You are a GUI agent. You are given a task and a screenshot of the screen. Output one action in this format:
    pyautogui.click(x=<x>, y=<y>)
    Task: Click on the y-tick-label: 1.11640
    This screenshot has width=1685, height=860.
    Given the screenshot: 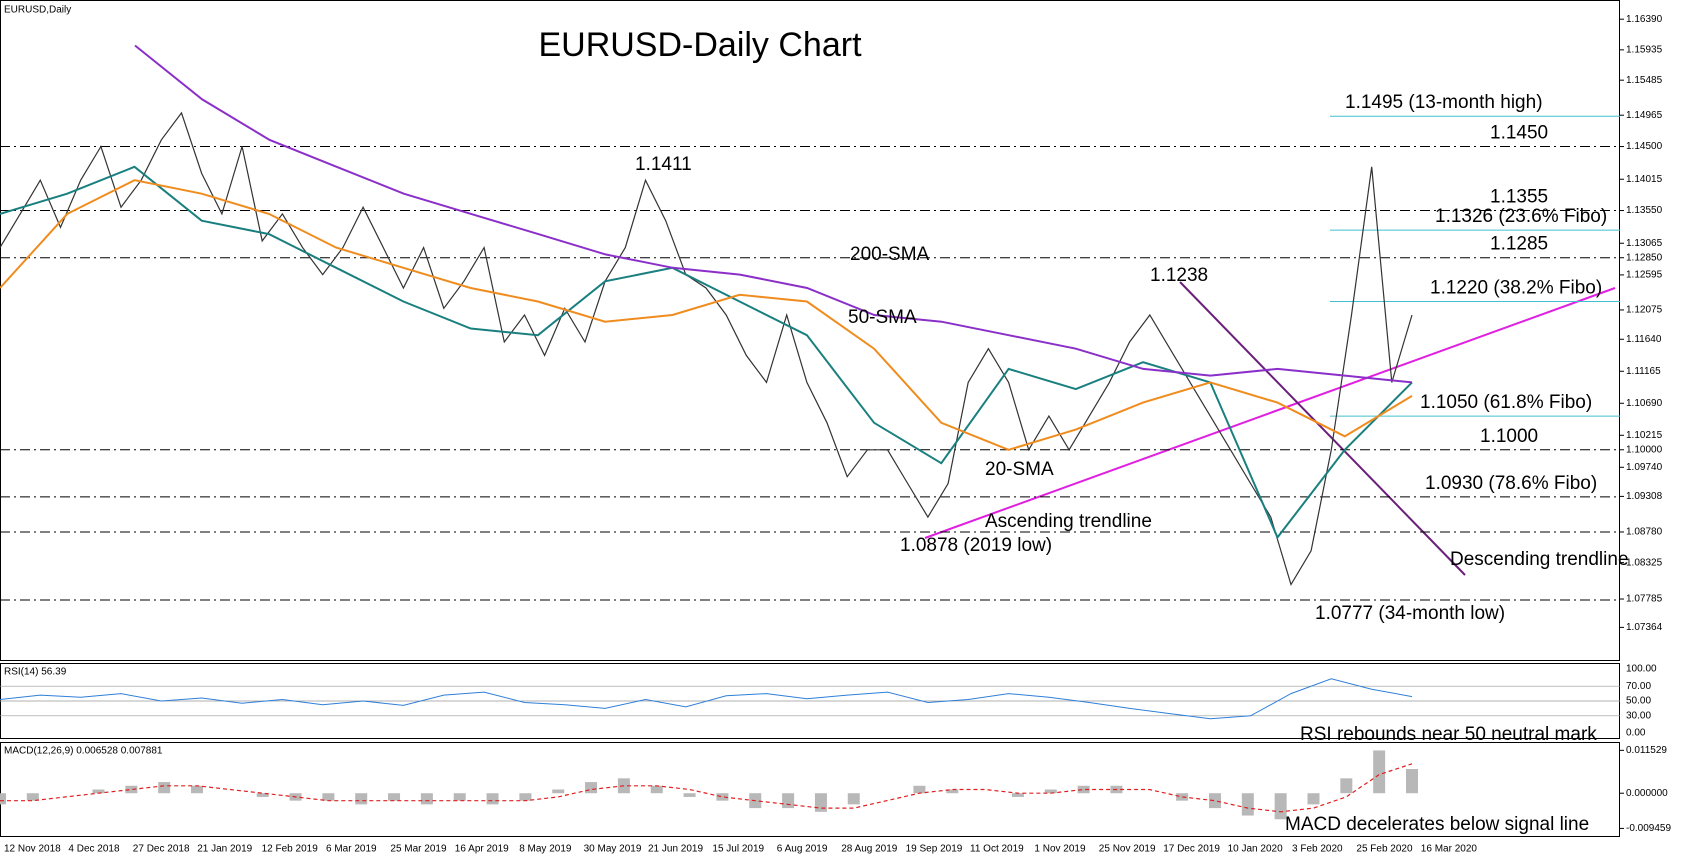 What is the action you would take?
    pyautogui.click(x=1644, y=339)
    